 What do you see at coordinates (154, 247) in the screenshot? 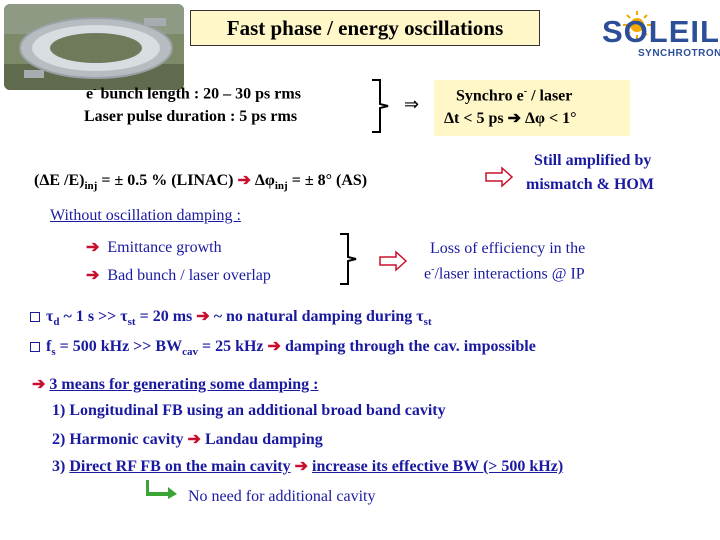
I see `bullet-emittance: ➔ Emittance growth` at bounding box center [154, 247].